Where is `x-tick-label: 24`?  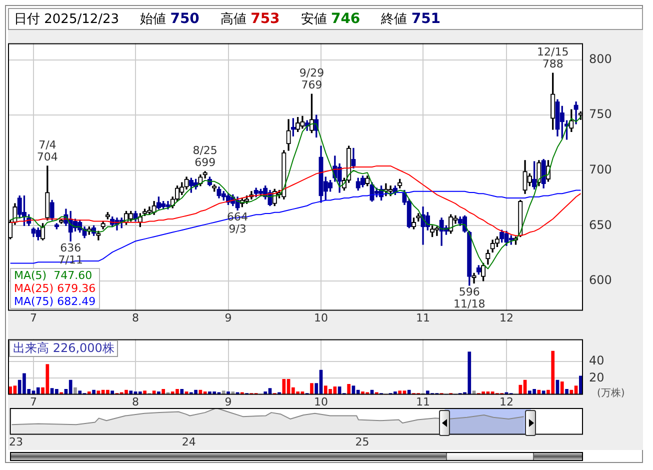 x-tick-label: 24 is located at coordinates (189, 441).